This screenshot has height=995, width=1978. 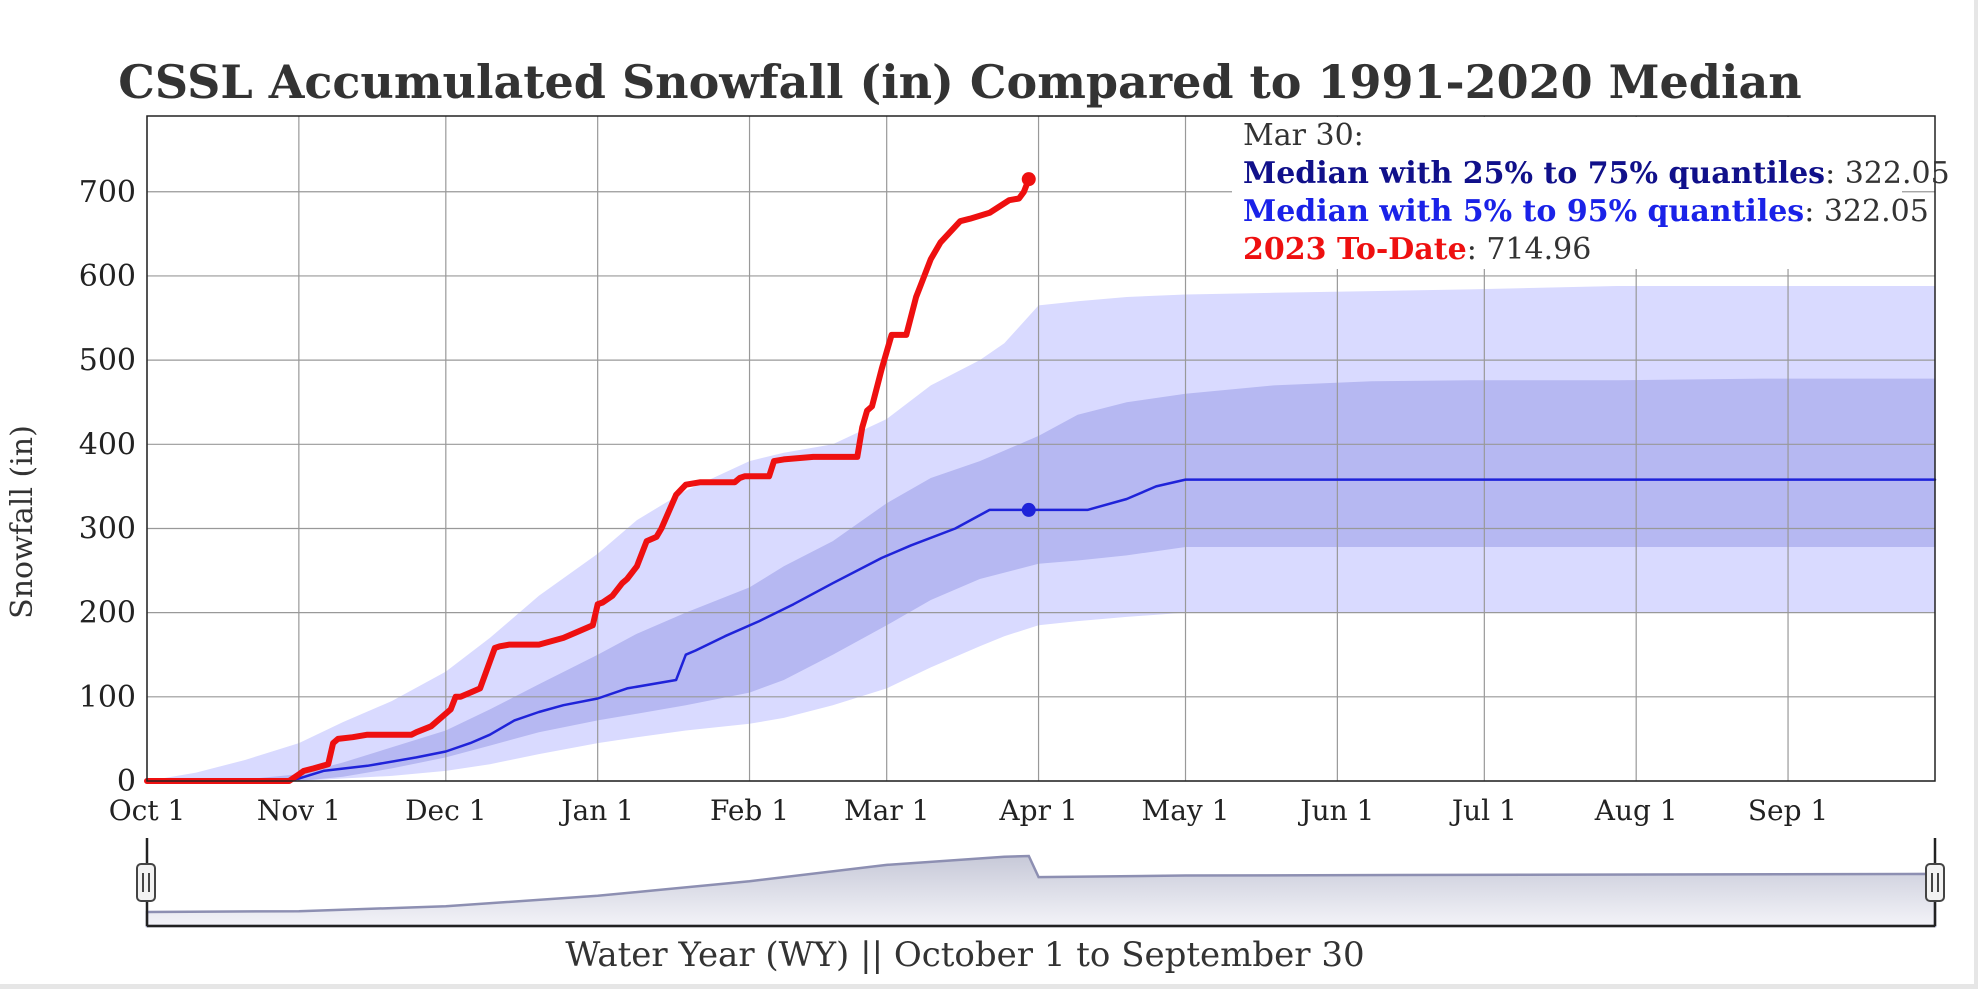 I want to click on y-axis-ticks: 0 100 200 300 400 500 600 700, so click(x=107, y=487).